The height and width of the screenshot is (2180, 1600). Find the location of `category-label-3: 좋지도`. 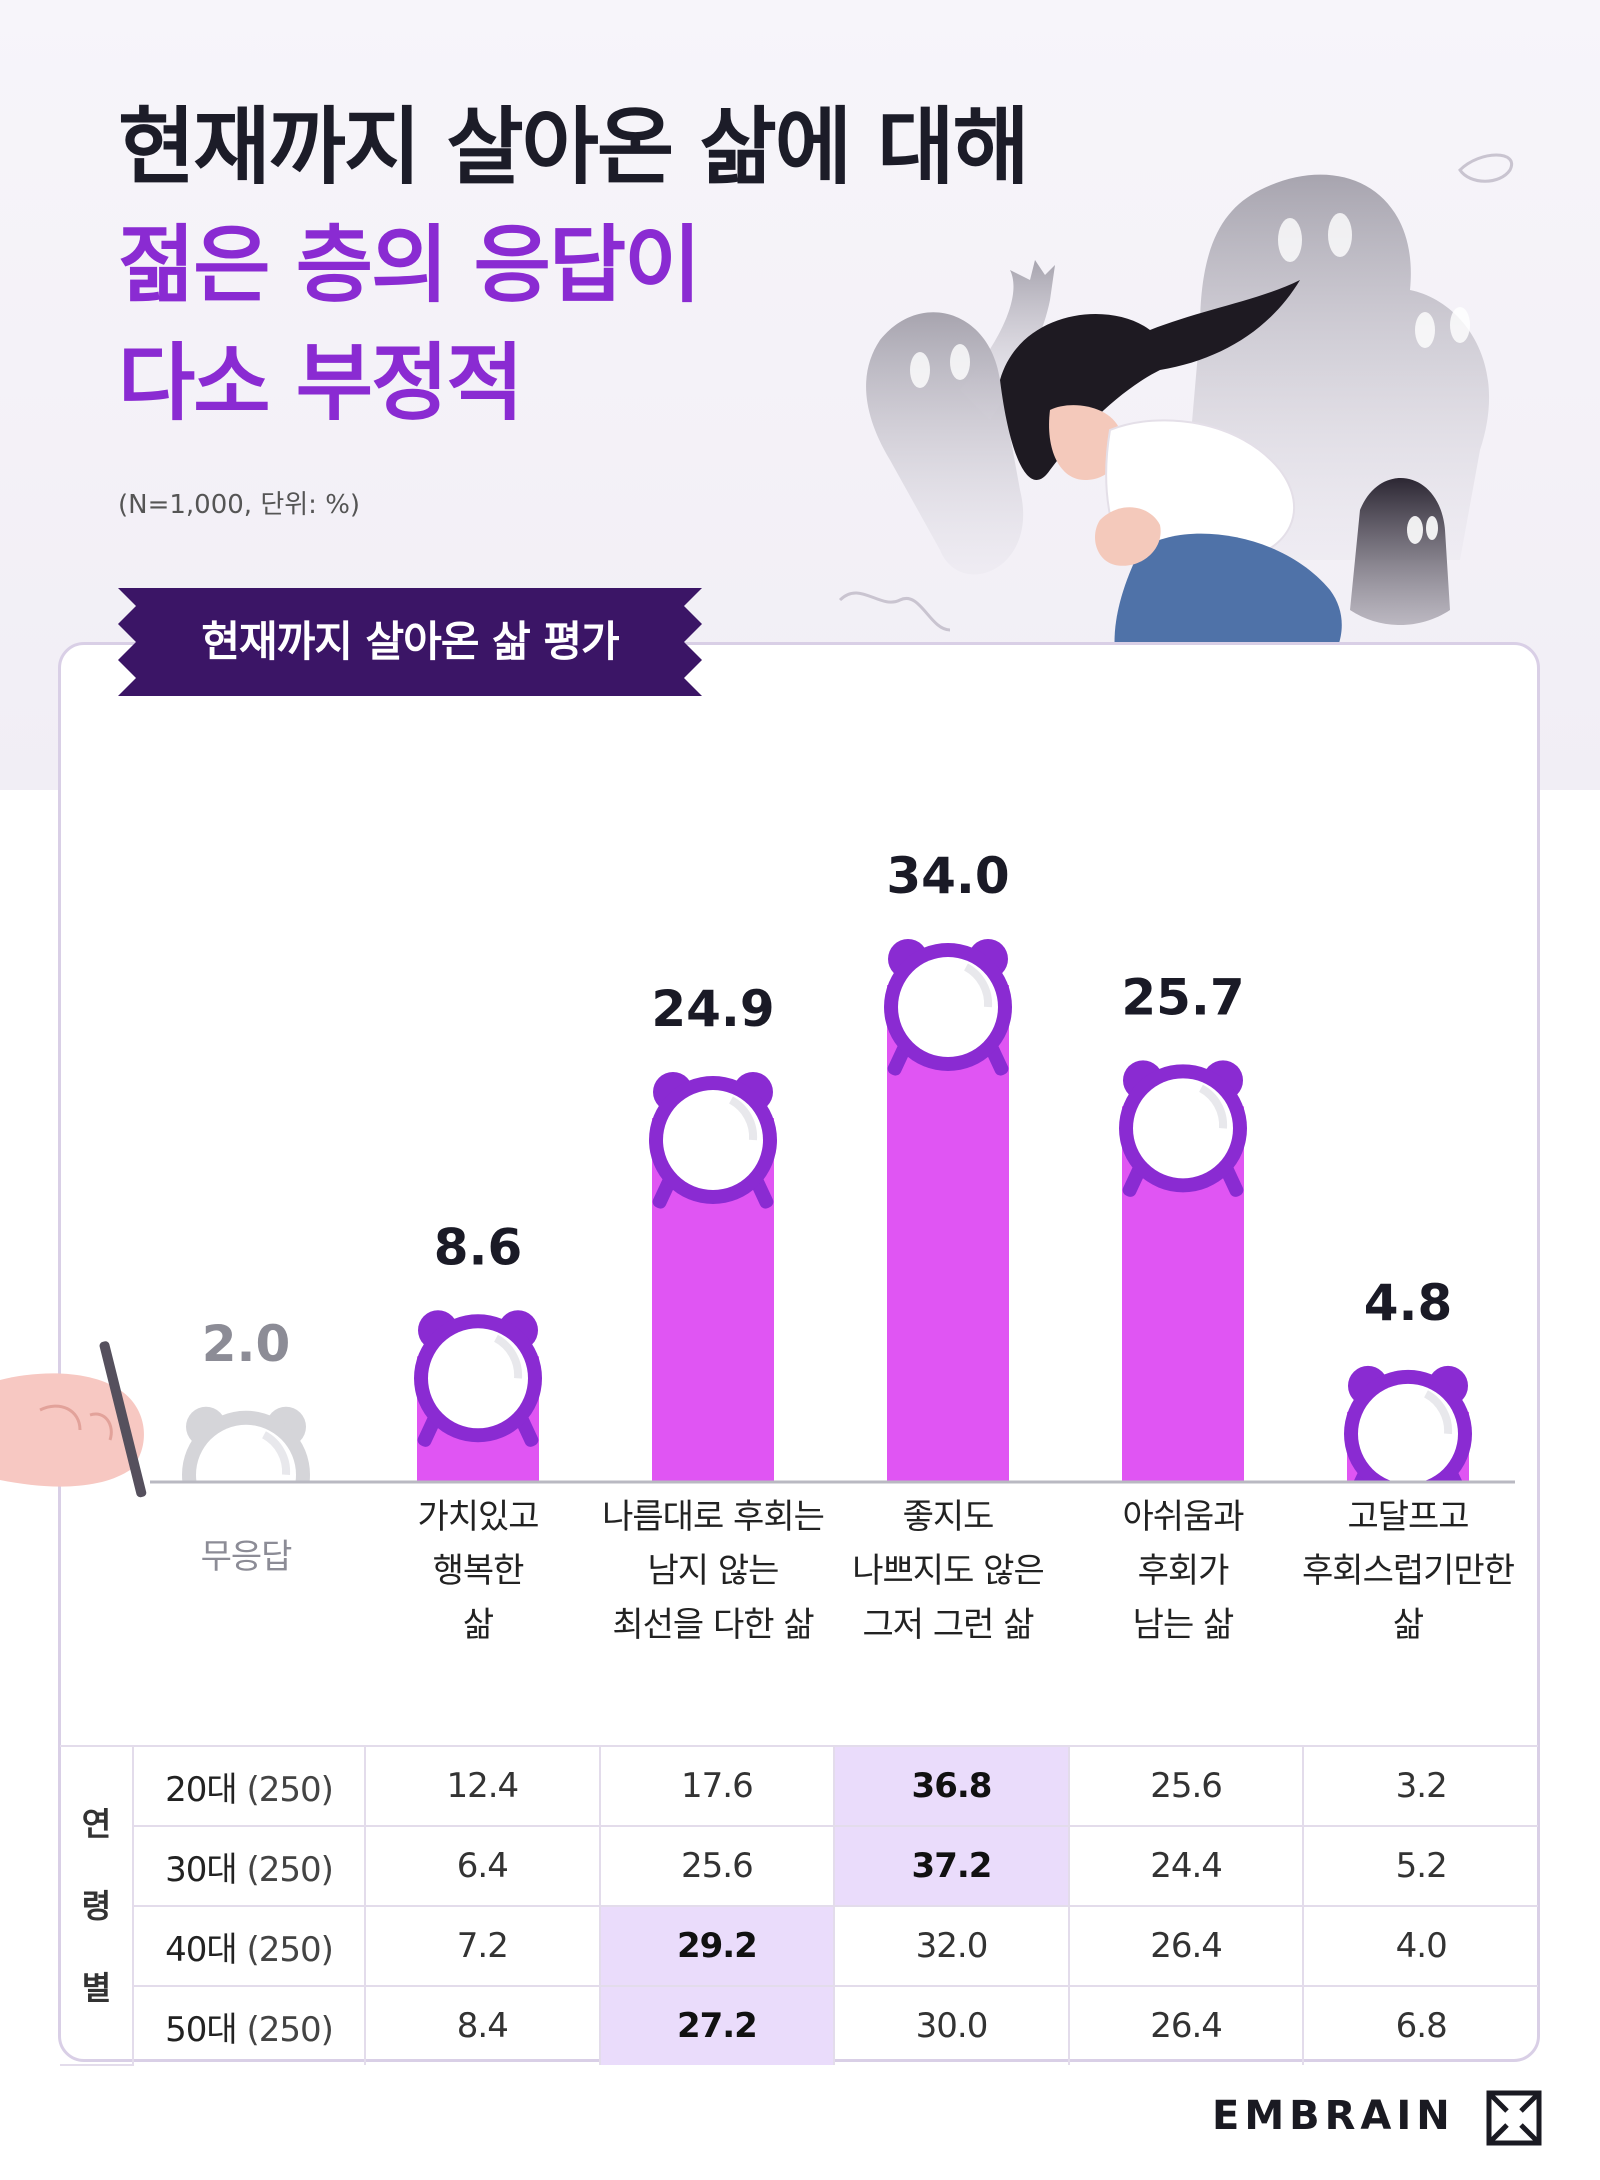

category-label-3: 좋지도 is located at coordinates (948, 1517).